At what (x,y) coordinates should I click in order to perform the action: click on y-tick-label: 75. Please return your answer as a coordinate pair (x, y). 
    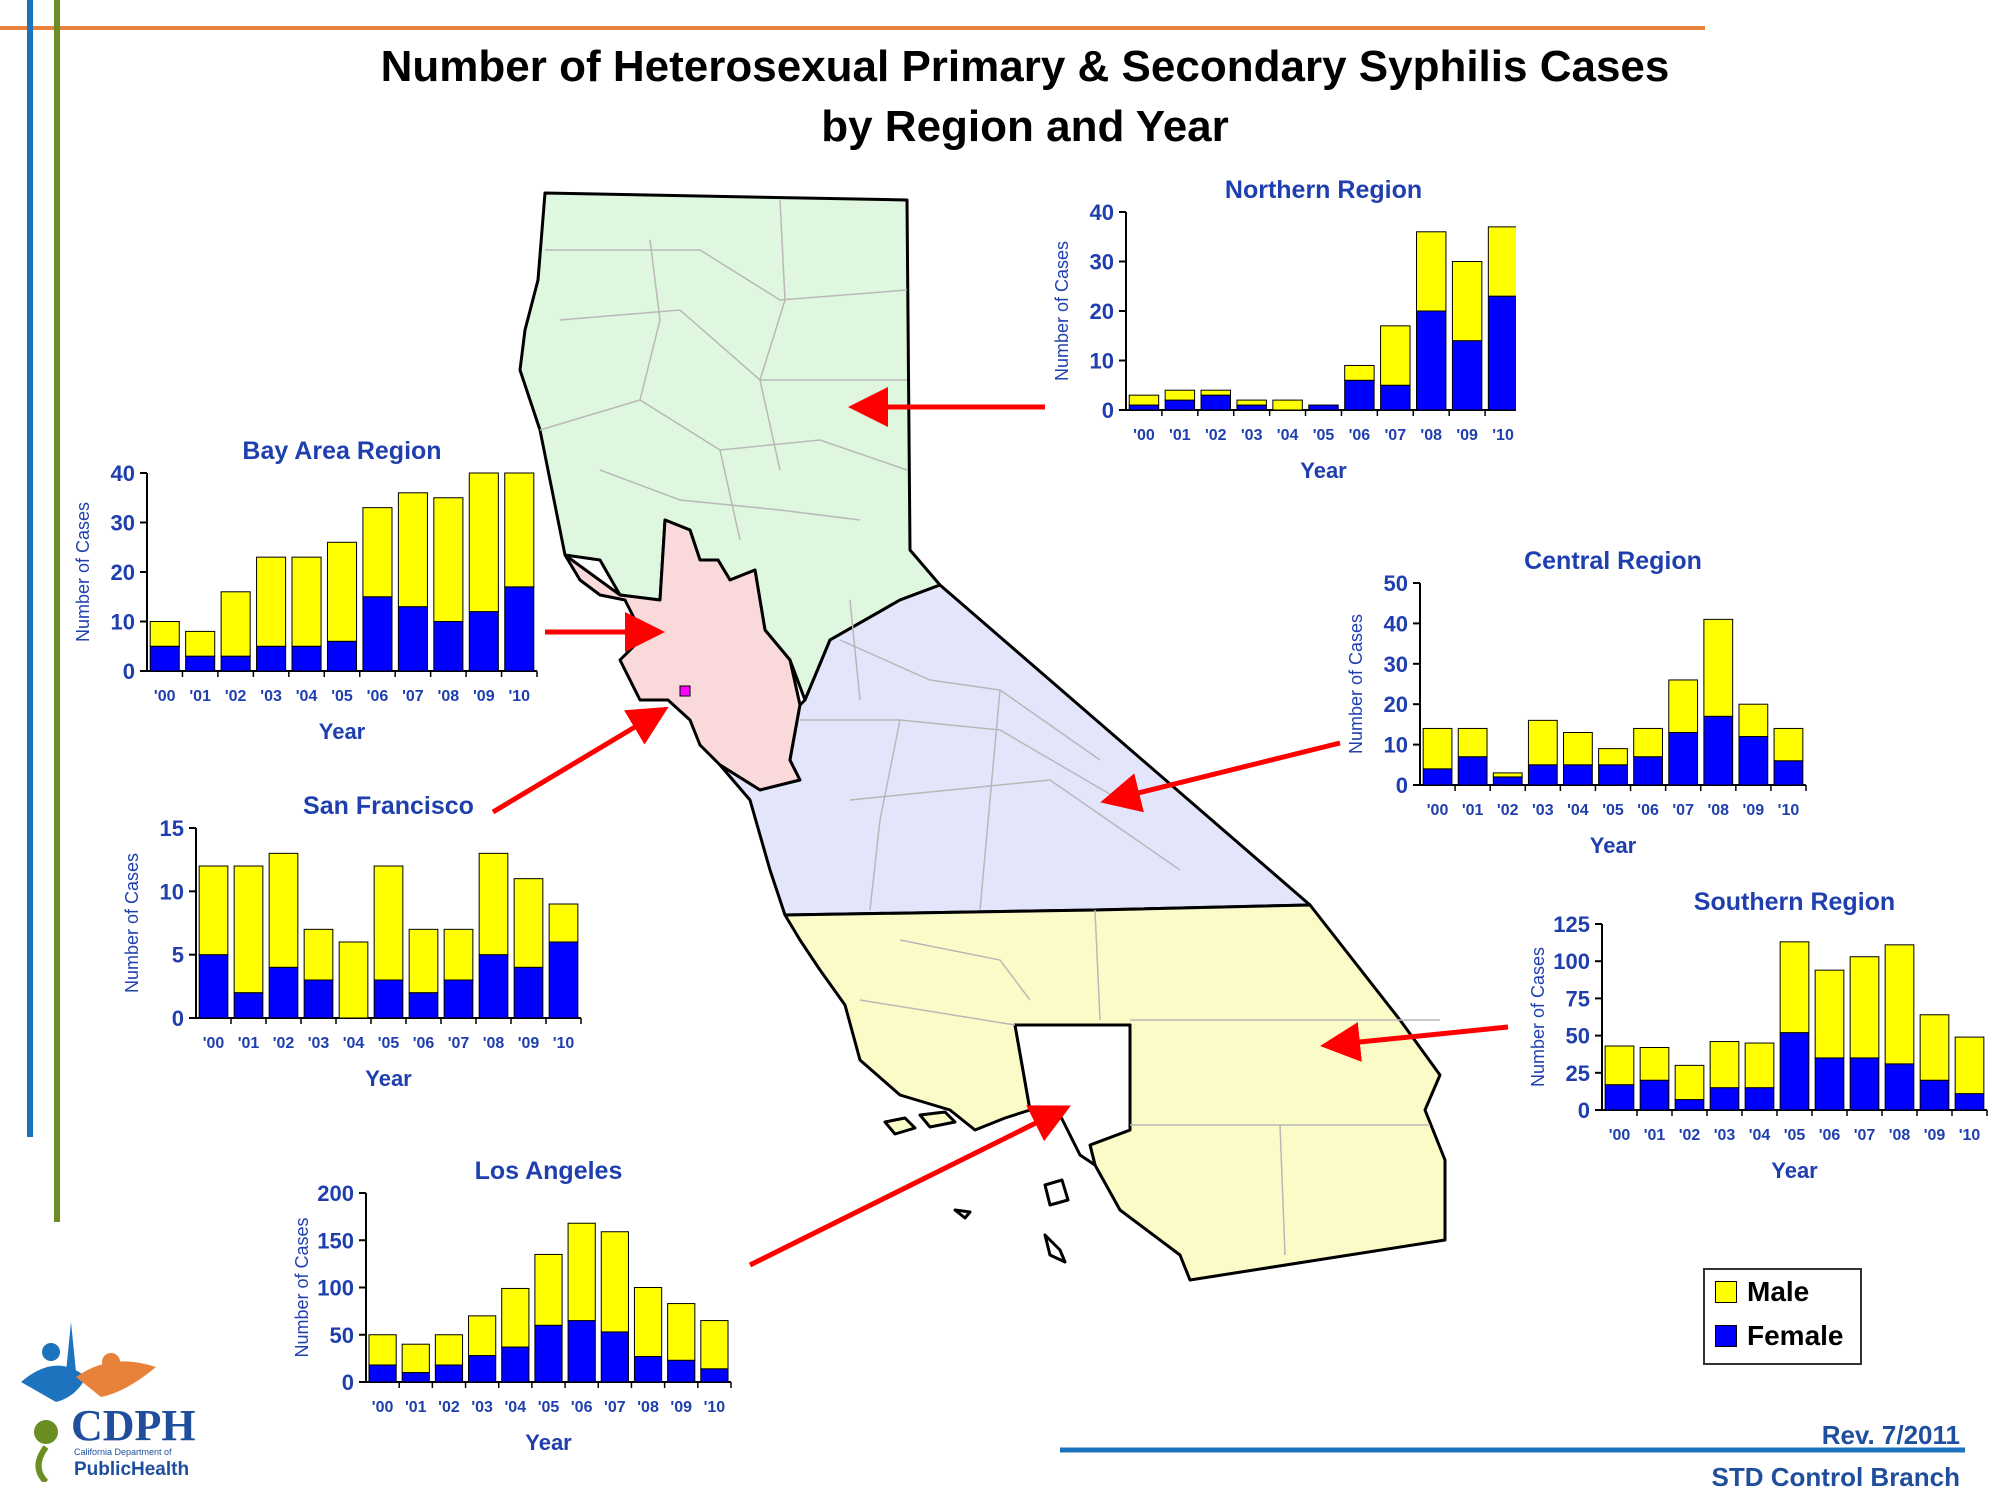
    Looking at the image, I should click on (1578, 998).